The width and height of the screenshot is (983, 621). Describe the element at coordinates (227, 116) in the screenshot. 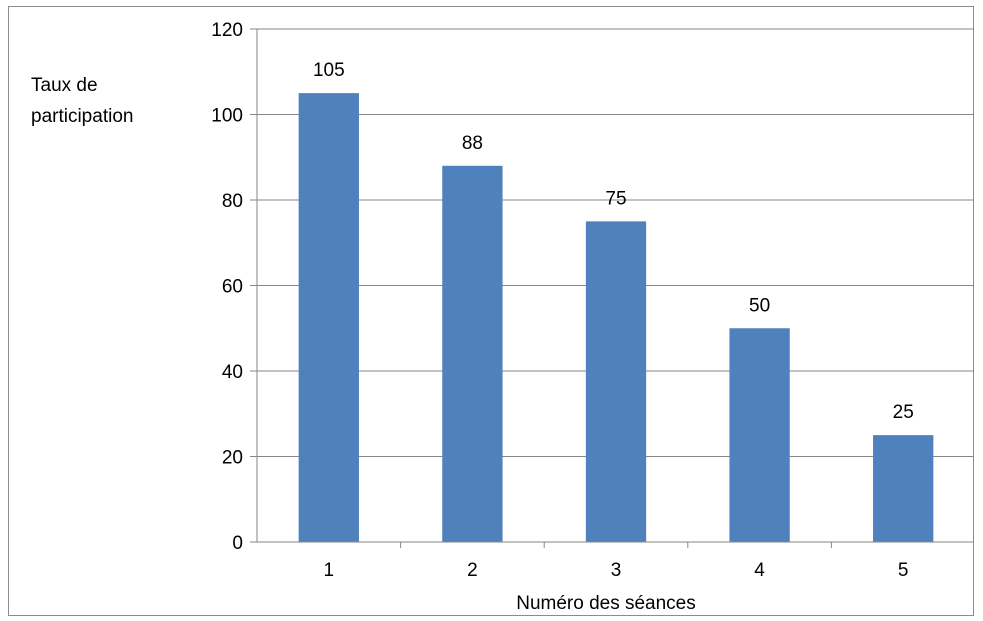

I see `y-tick-label-100: 100` at that location.